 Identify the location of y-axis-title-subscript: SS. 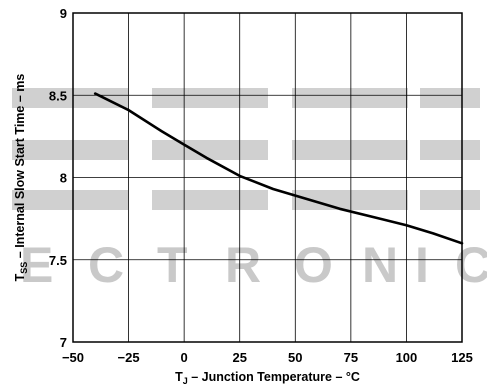
(24, 268).